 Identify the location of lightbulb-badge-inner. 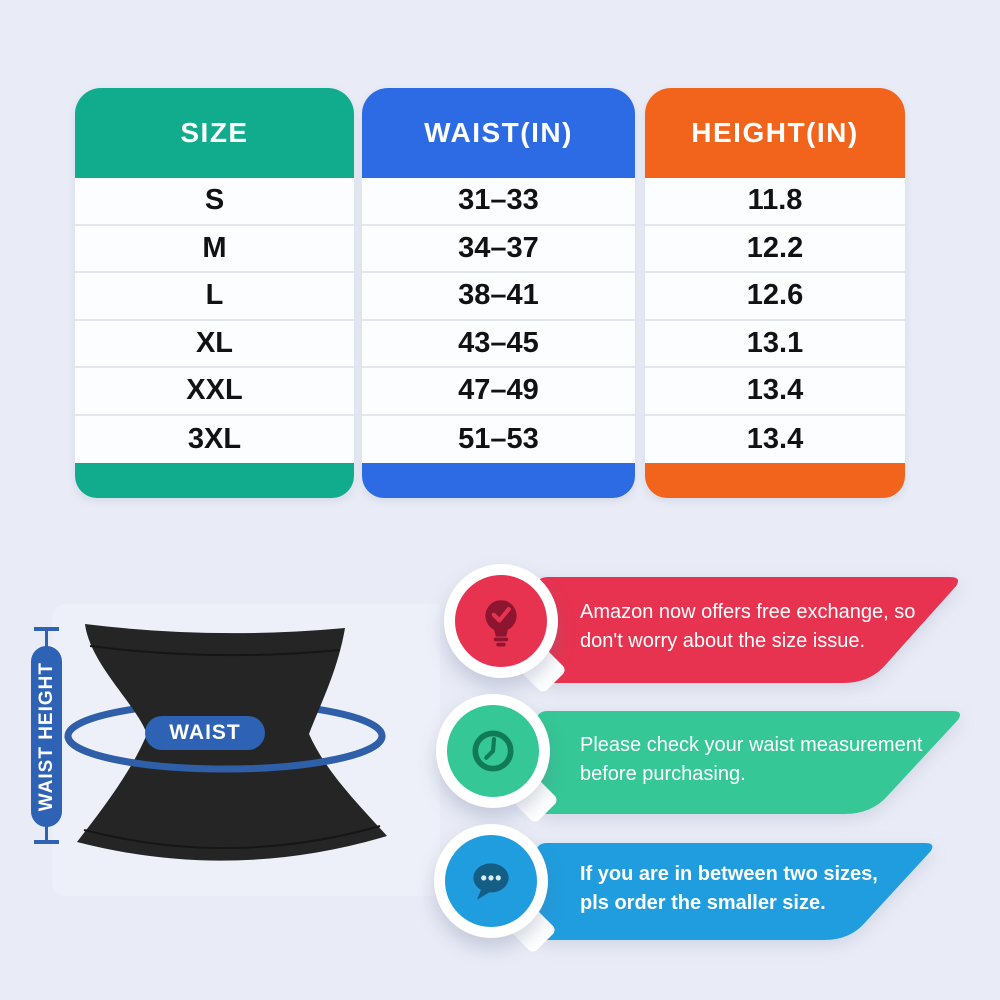
(501, 621).